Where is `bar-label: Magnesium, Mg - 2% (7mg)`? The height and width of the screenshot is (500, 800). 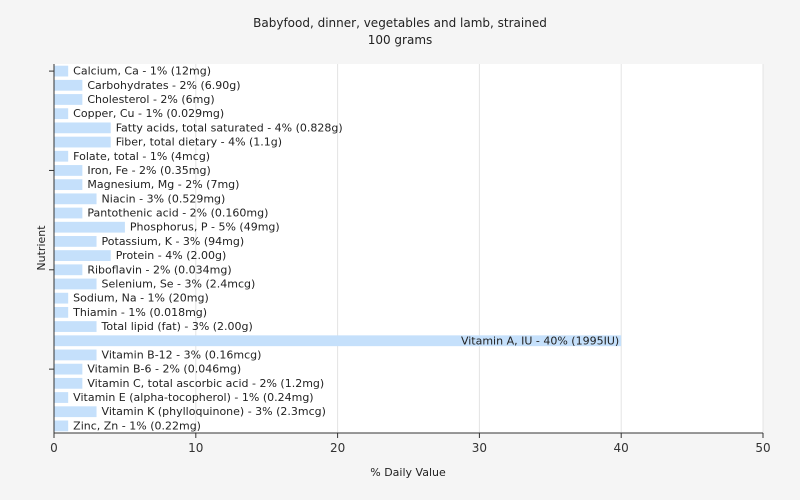
bar-label: Magnesium, Mg - 2% (7mg) is located at coordinates (163, 184).